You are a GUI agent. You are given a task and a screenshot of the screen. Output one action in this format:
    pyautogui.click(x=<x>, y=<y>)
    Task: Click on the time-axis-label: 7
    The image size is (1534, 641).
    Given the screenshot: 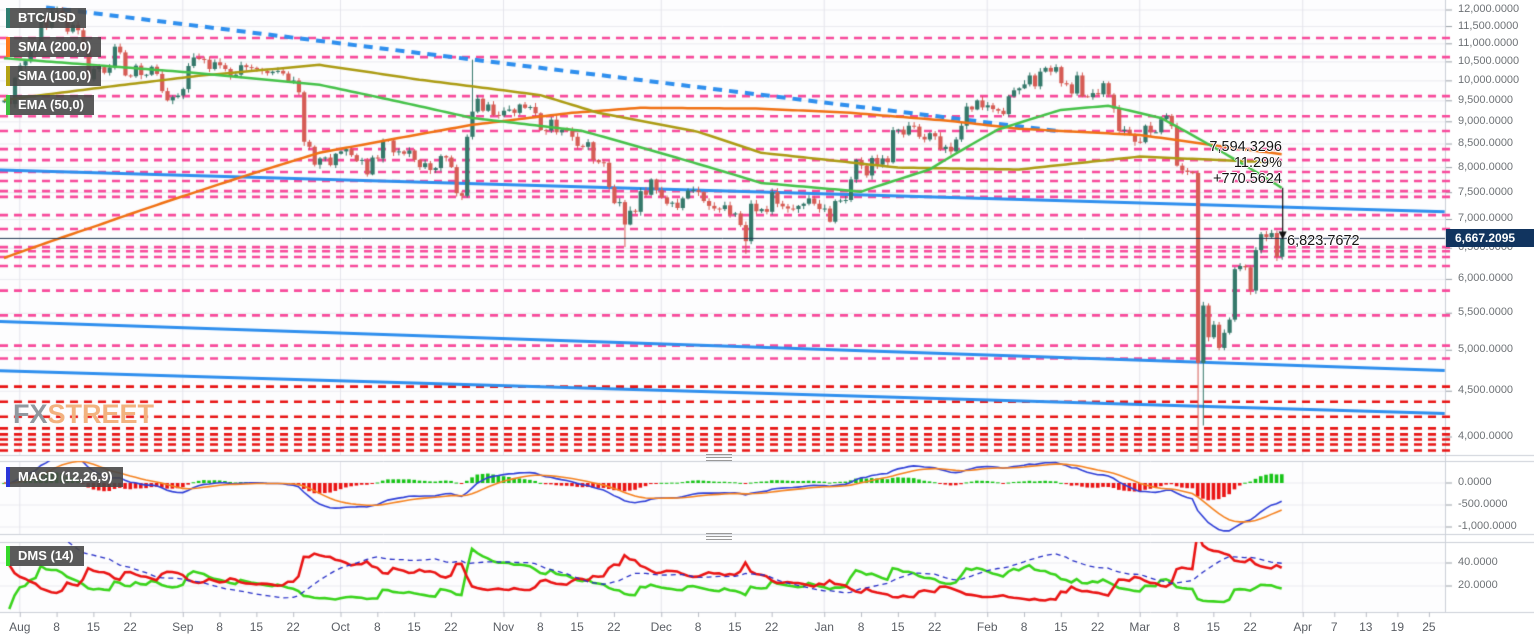 What is the action you would take?
    pyautogui.click(x=1334, y=627)
    